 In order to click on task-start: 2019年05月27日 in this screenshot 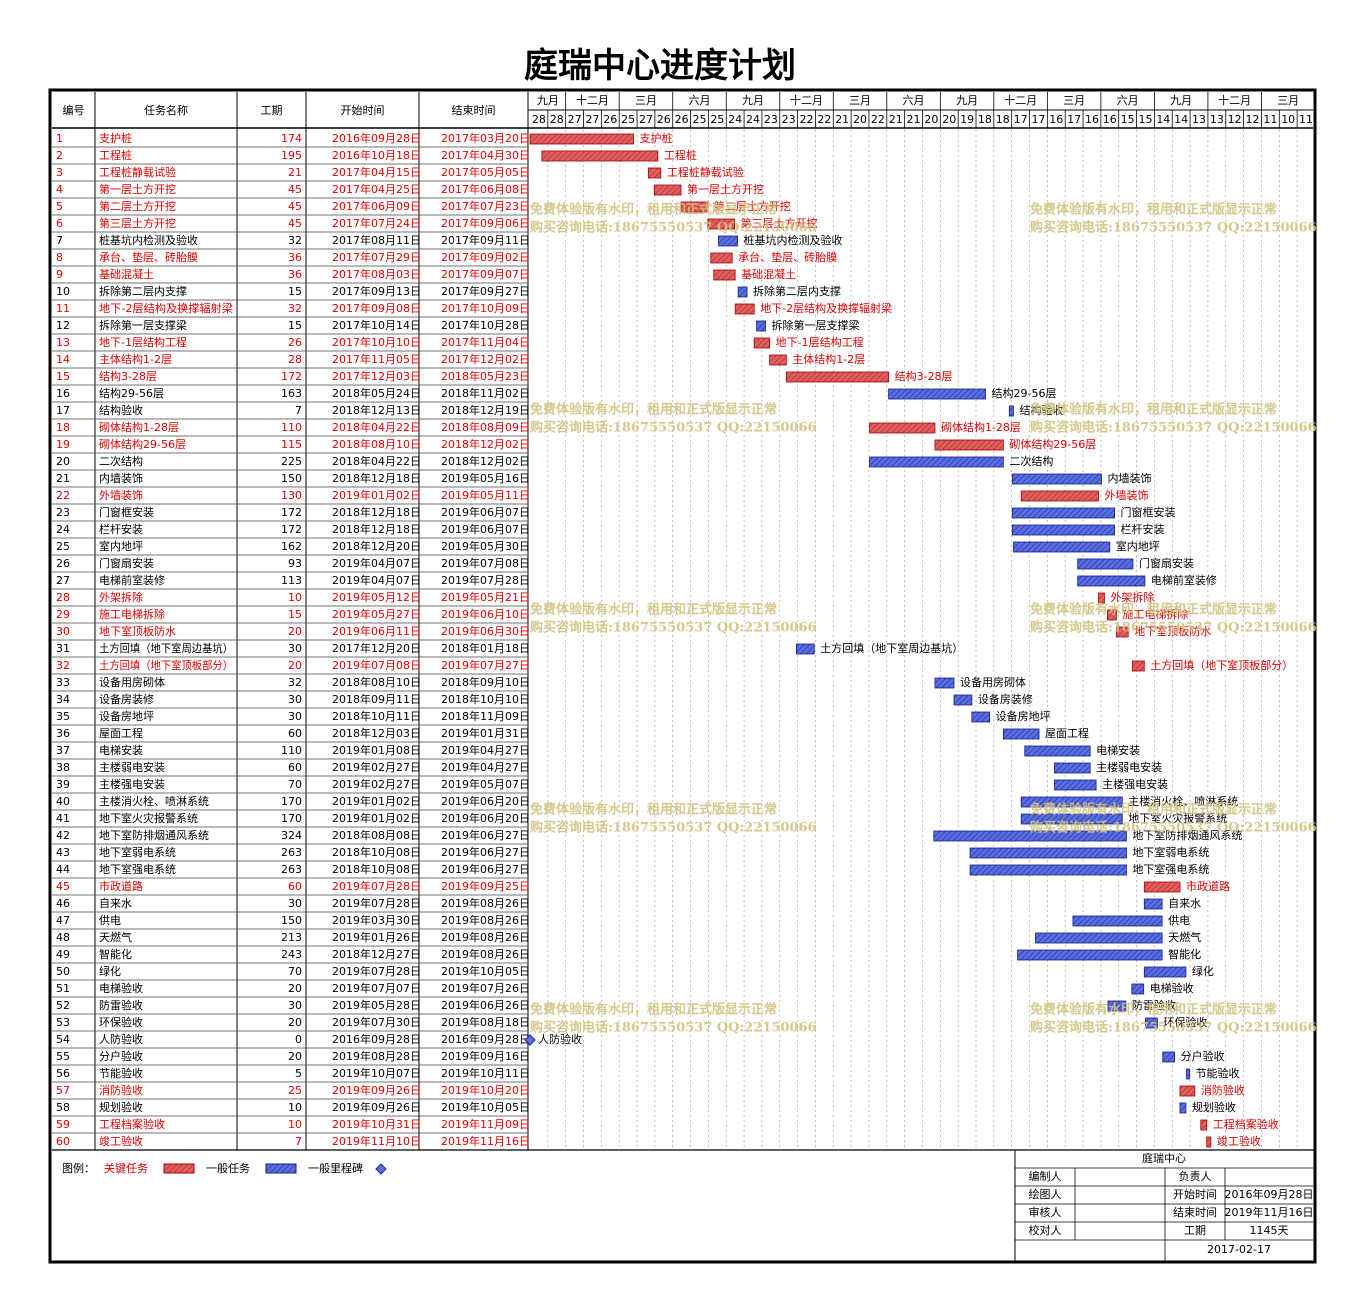, I will do `click(376, 614)`.